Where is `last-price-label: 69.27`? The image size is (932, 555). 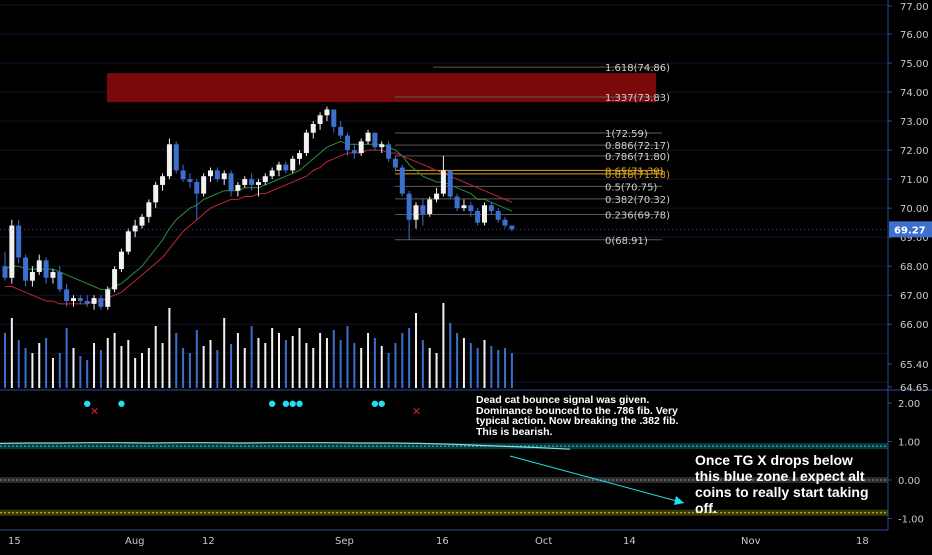 last-price-label: 69.27 is located at coordinates (910, 230).